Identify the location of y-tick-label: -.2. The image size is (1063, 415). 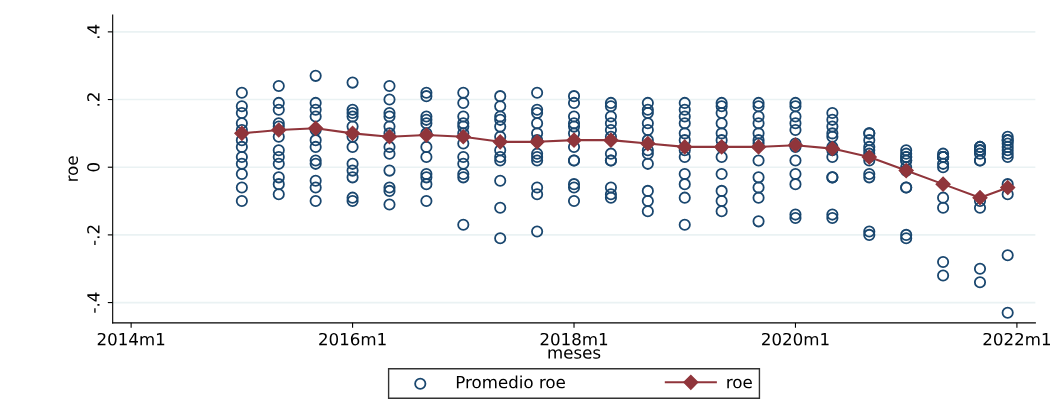
(93, 235).